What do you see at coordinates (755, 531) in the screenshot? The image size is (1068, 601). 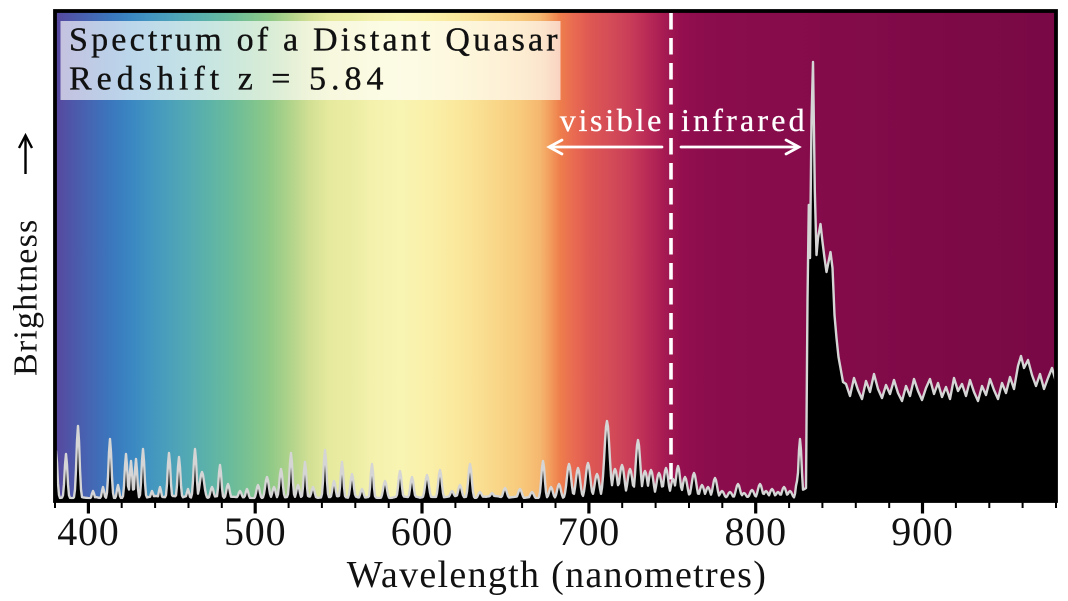 I see `svg-text: 800` at bounding box center [755, 531].